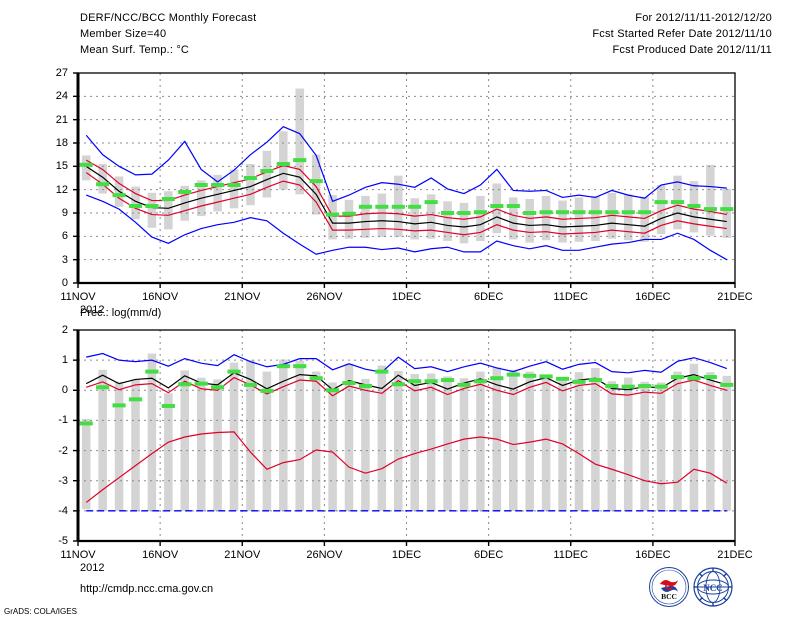 The height and width of the screenshot is (618, 800). I want to click on y-axis-tick-label: 24, so click(61, 96).